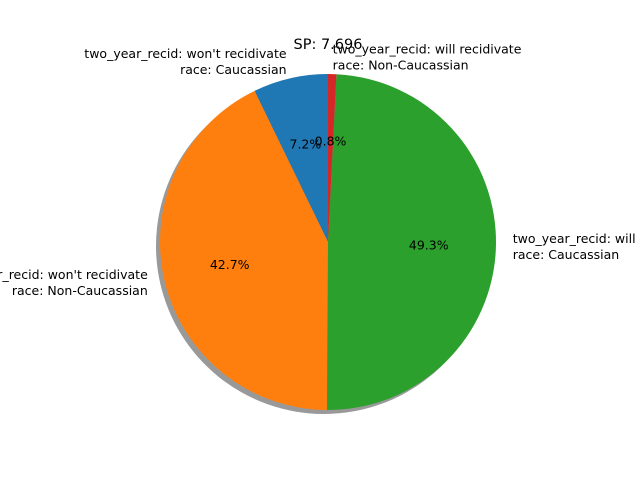 The height and width of the screenshot is (480, 640). What do you see at coordinates (230, 264) in the screenshot?
I see `pie-percent-label: 42.7%` at bounding box center [230, 264].